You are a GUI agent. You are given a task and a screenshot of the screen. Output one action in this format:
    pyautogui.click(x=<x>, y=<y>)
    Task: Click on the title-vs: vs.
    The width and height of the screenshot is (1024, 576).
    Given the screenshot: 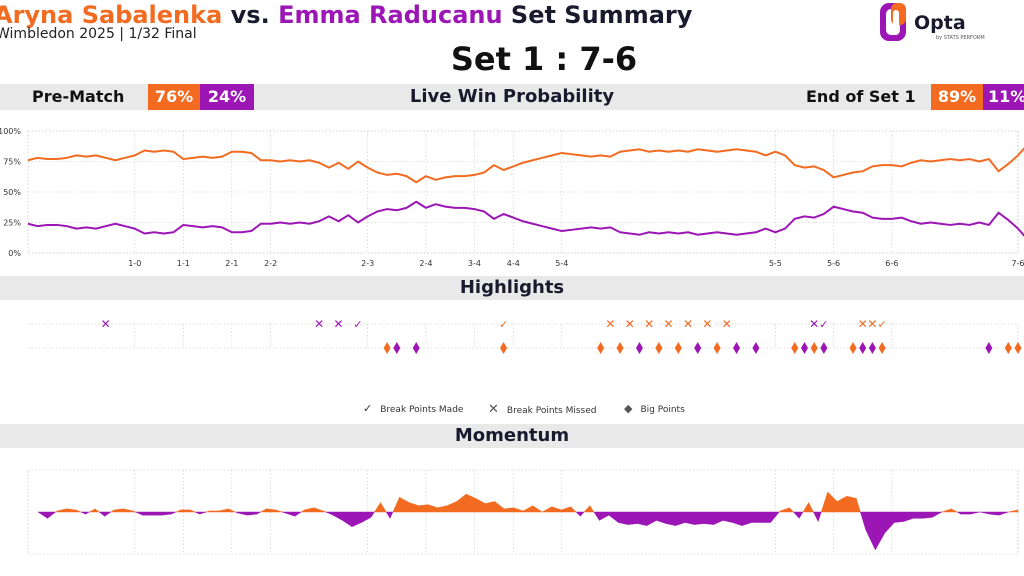 What is the action you would take?
    pyautogui.click(x=250, y=15)
    